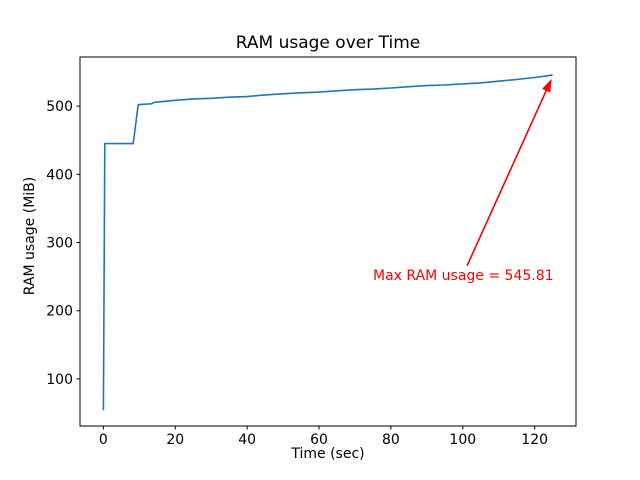 This screenshot has height=480, width=640. Describe the element at coordinates (534, 440) in the screenshot. I see `x-tick-label: 120` at that location.